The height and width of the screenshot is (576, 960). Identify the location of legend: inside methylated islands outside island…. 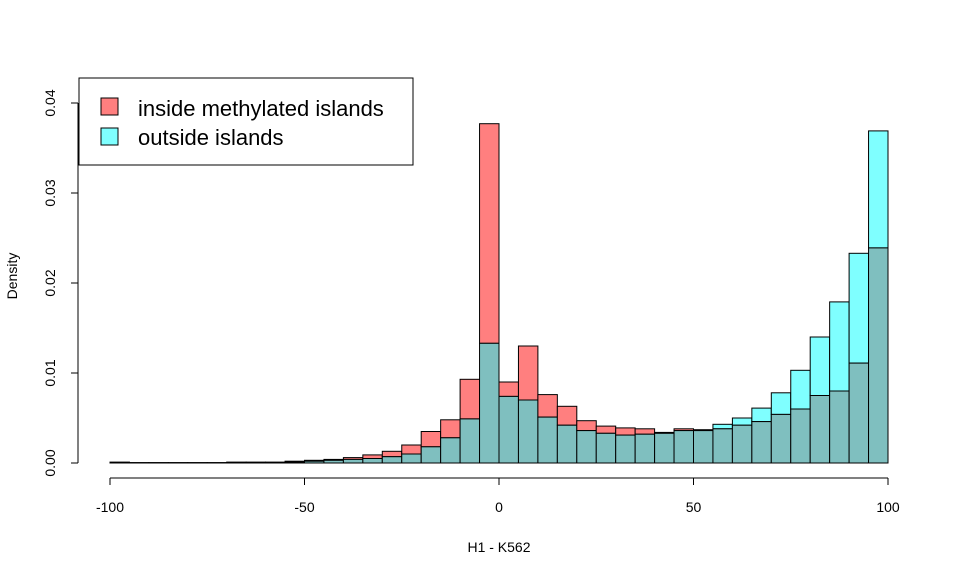
(246, 121).